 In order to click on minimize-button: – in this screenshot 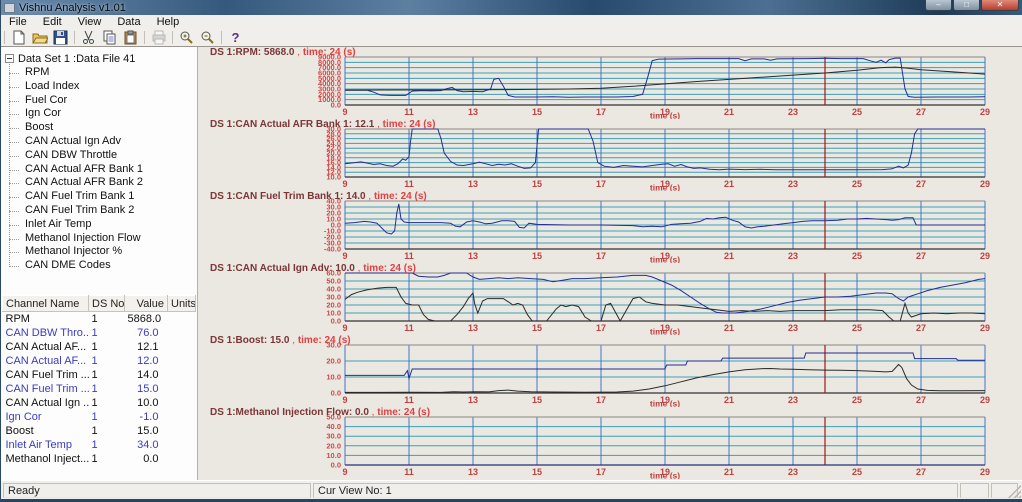, I will do `click(938, 5)`.